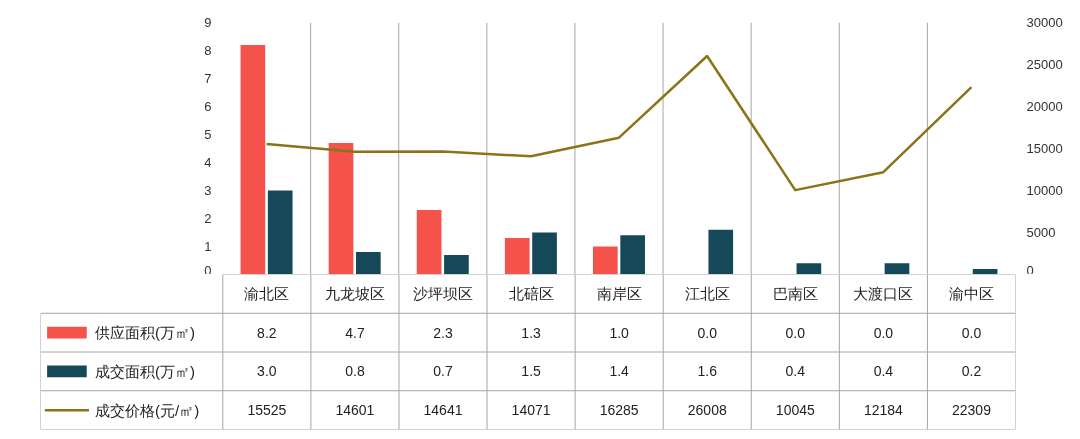 This screenshot has height=439, width=1080. Describe the element at coordinates (619, 332) in the screenshot. I see `data-label: 1.0` at that location.